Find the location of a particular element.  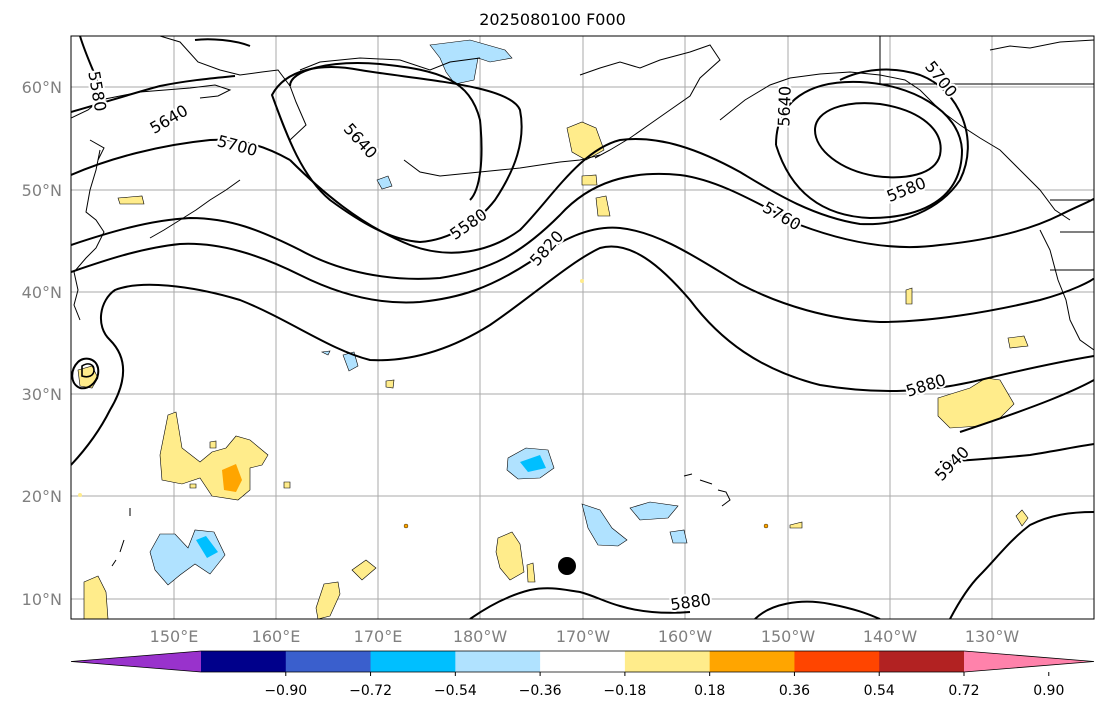

lon-label: 150°E is located at coordinates (174, 636).